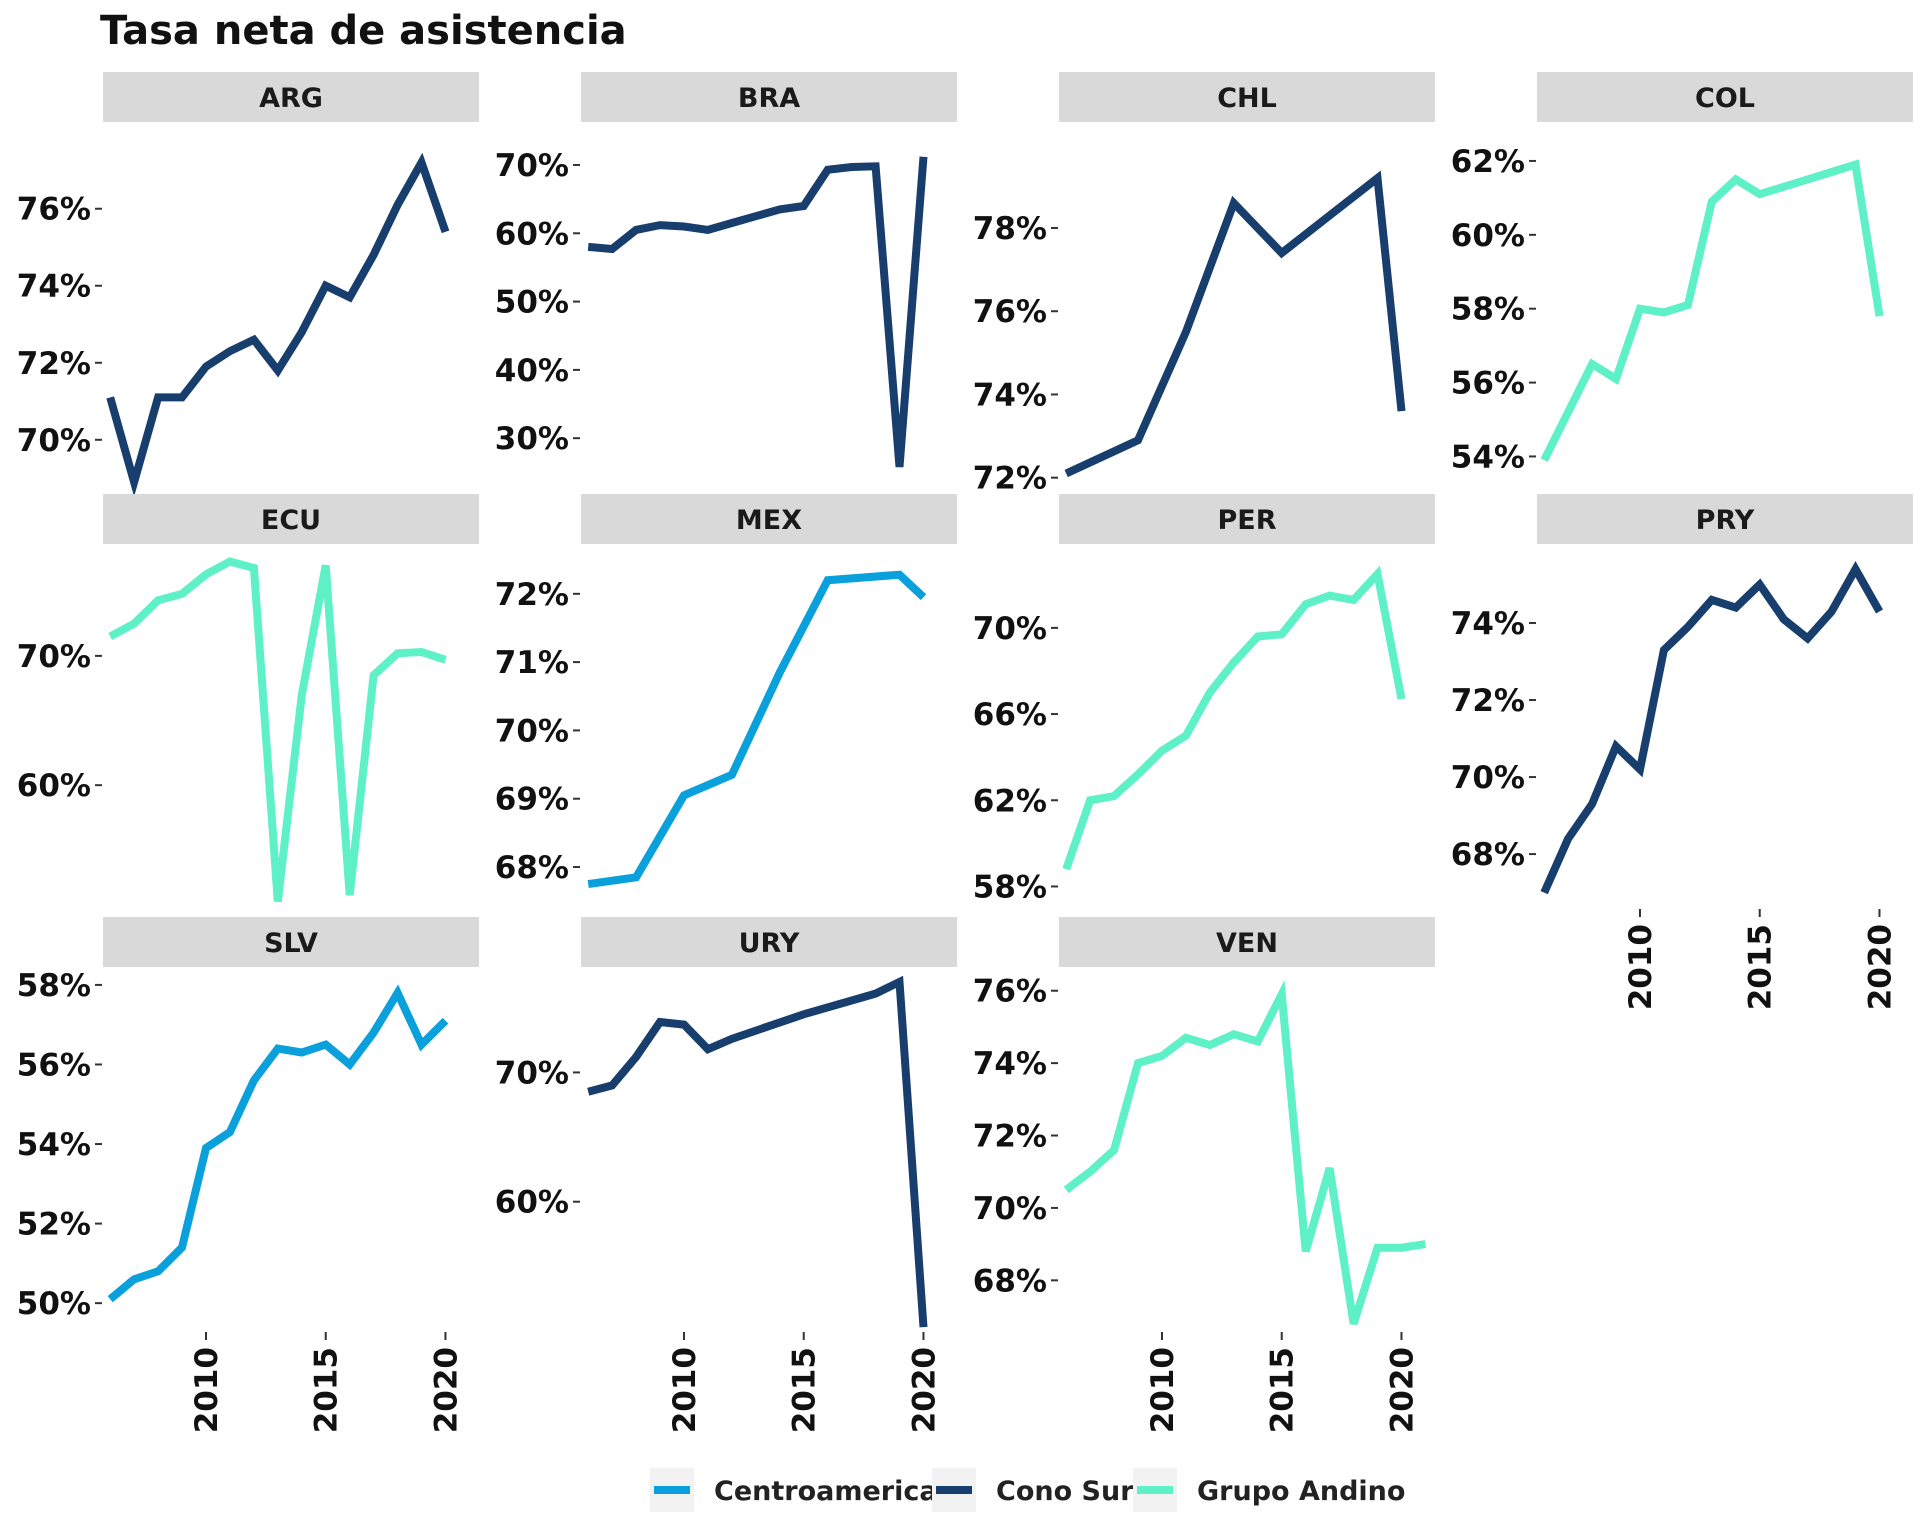  I want to click on series-line-pry, so click(1711, 727).